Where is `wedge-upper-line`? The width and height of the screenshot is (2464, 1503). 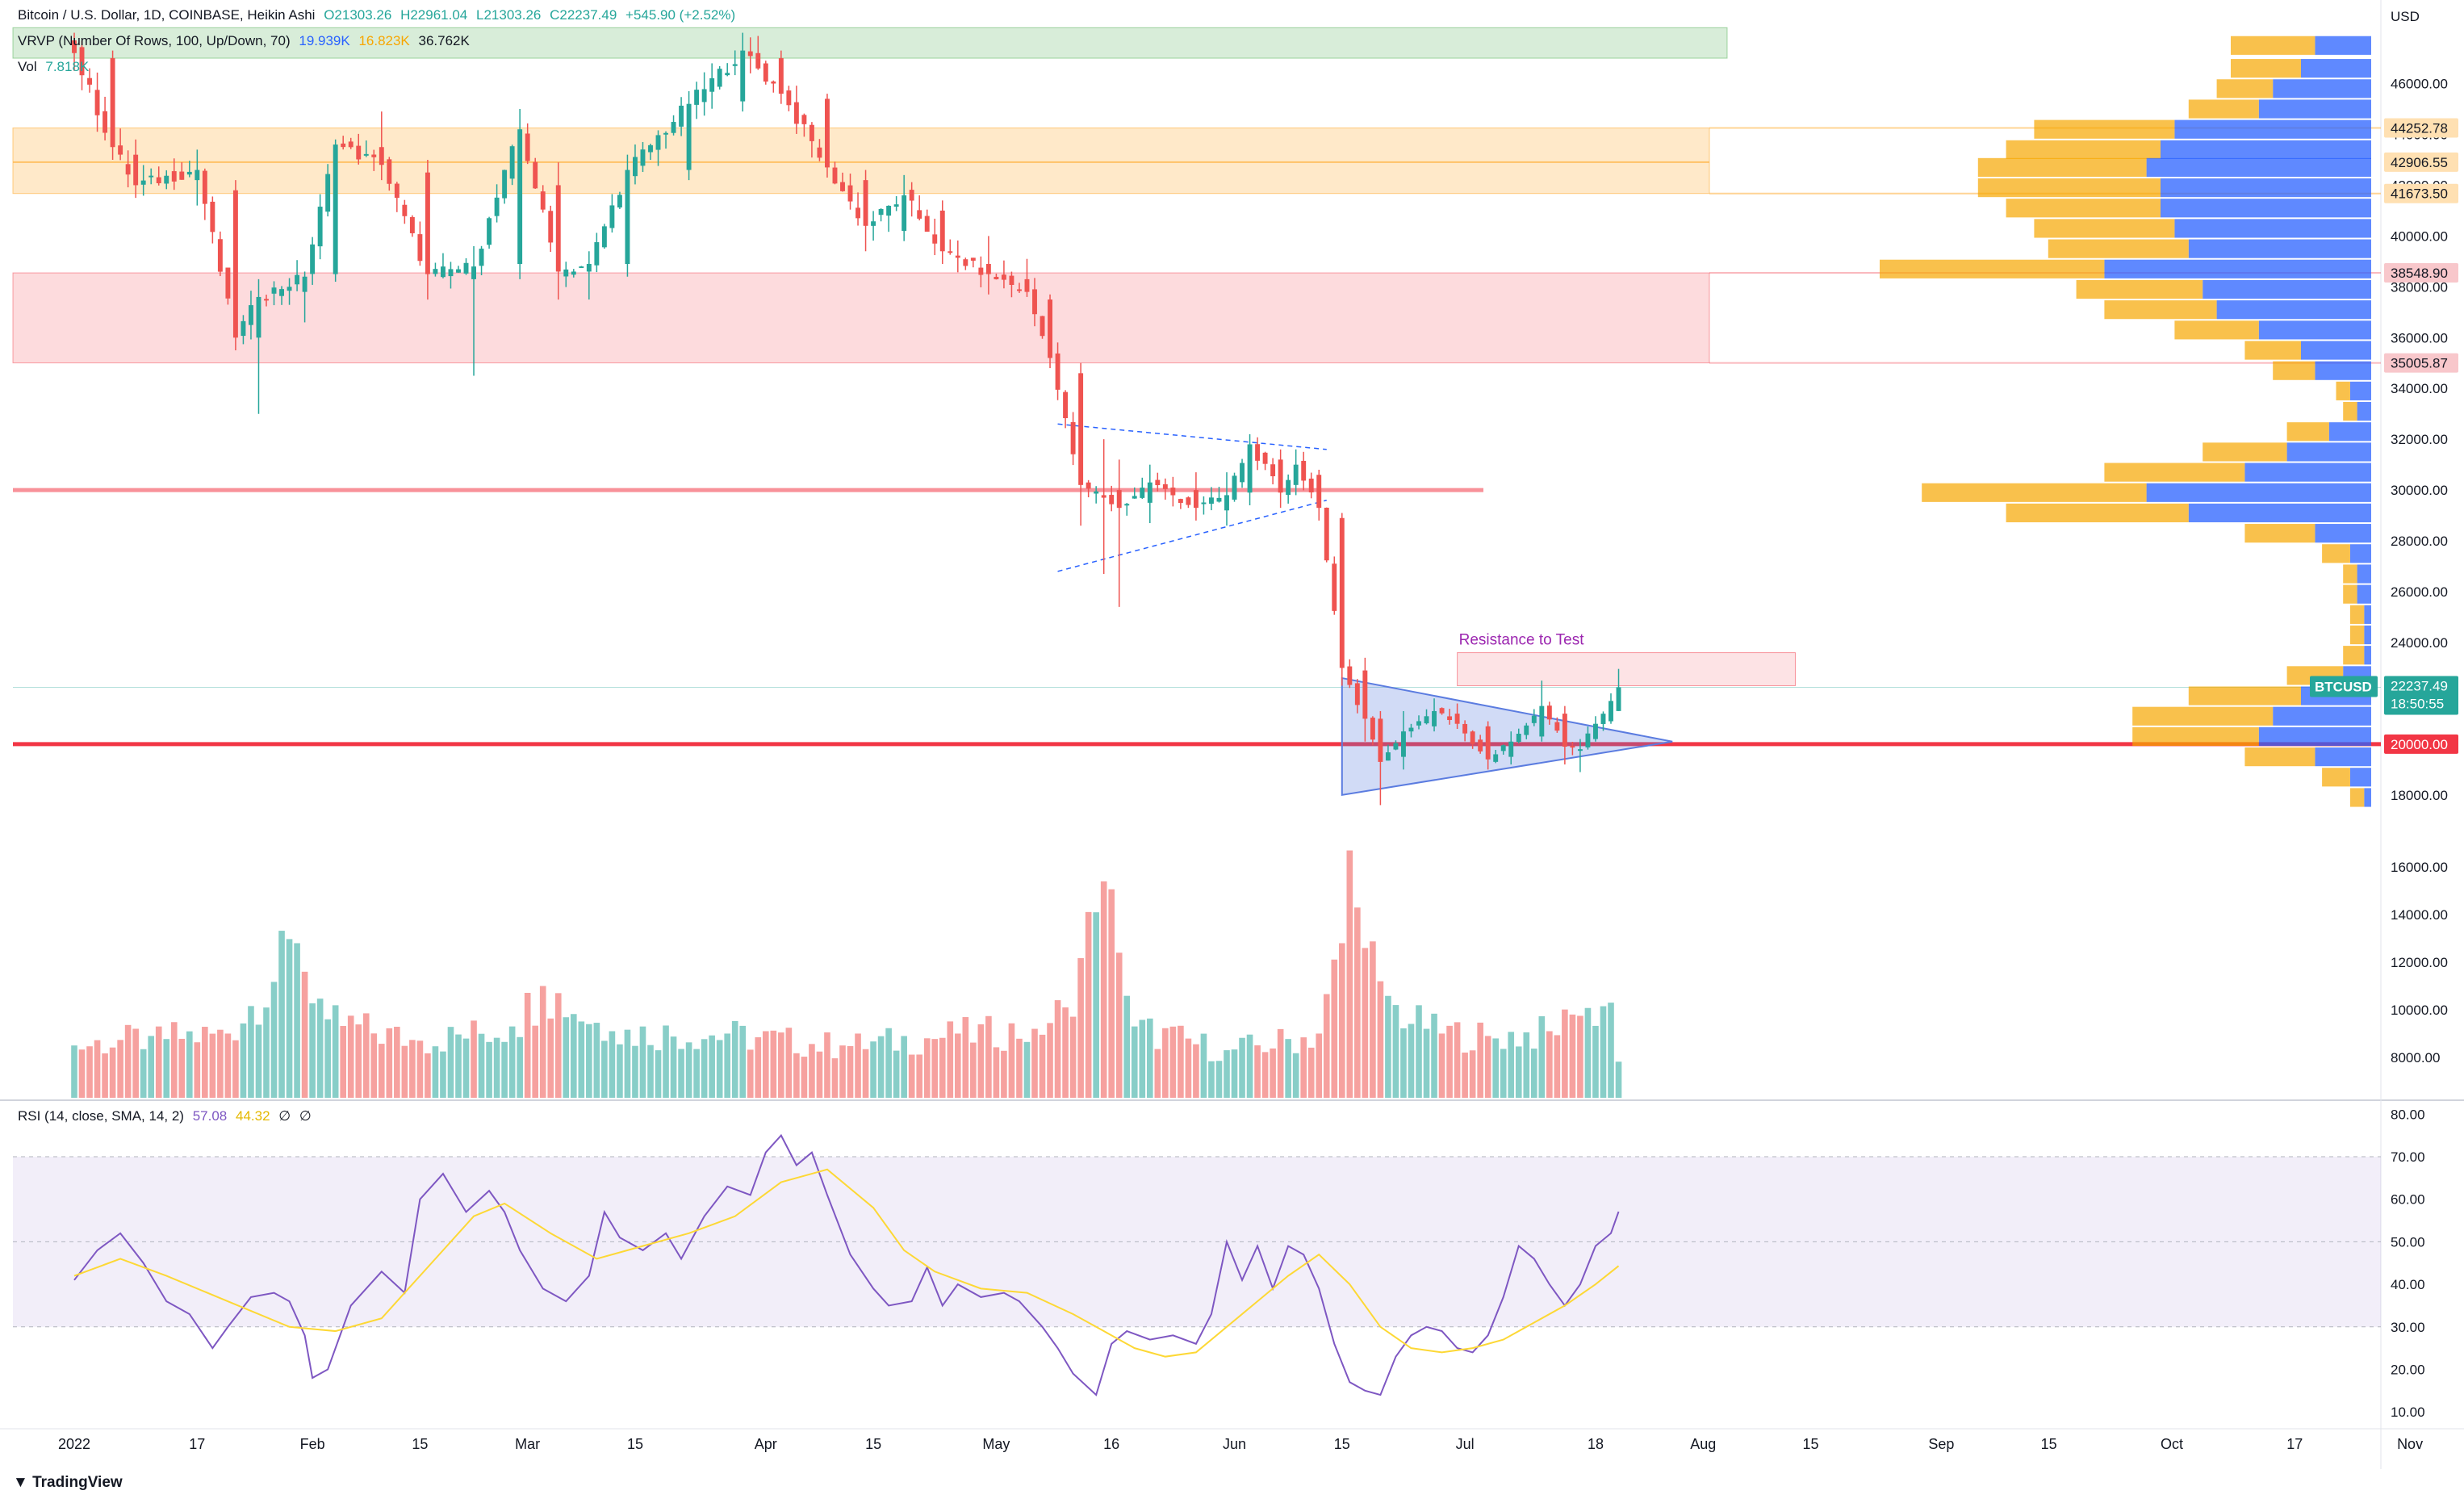
wedge-upper-line is located at coordinates (1192, 437).